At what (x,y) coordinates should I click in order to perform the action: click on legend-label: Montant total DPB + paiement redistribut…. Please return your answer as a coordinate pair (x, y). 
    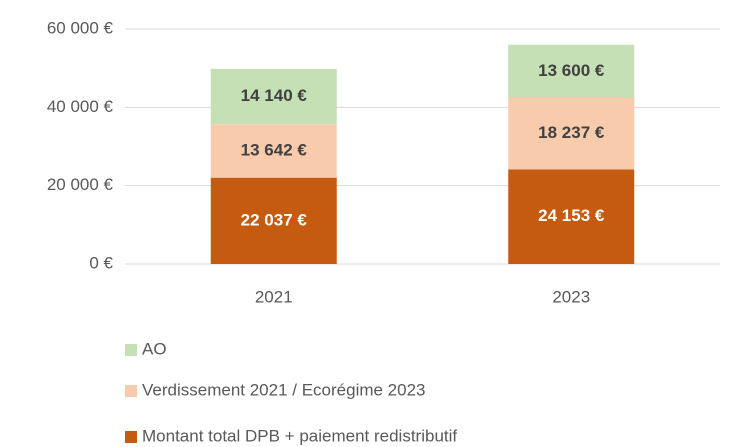
    Looking at the image, I should click on (299, 435).